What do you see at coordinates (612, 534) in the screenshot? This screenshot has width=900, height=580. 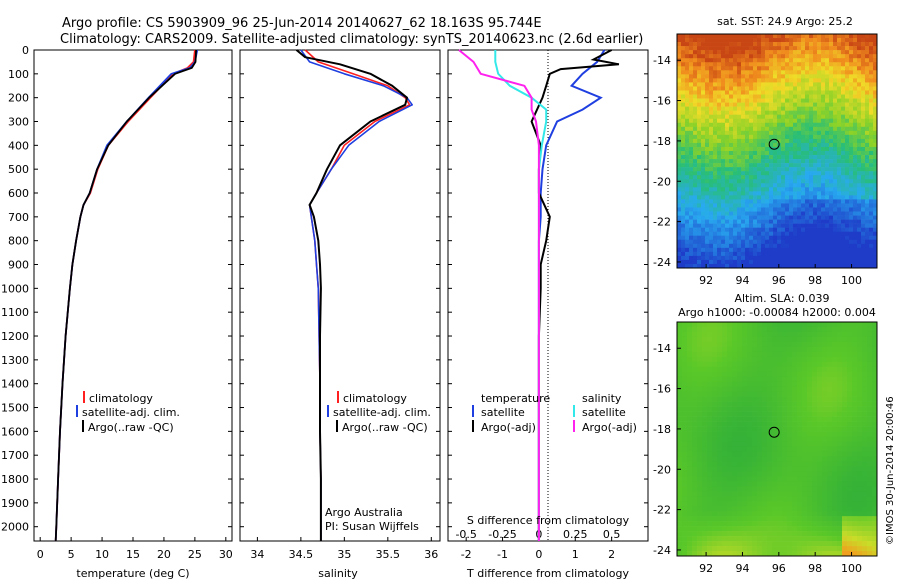 I see `s-tick-label: 0.5` at bounding box center [612, 534].